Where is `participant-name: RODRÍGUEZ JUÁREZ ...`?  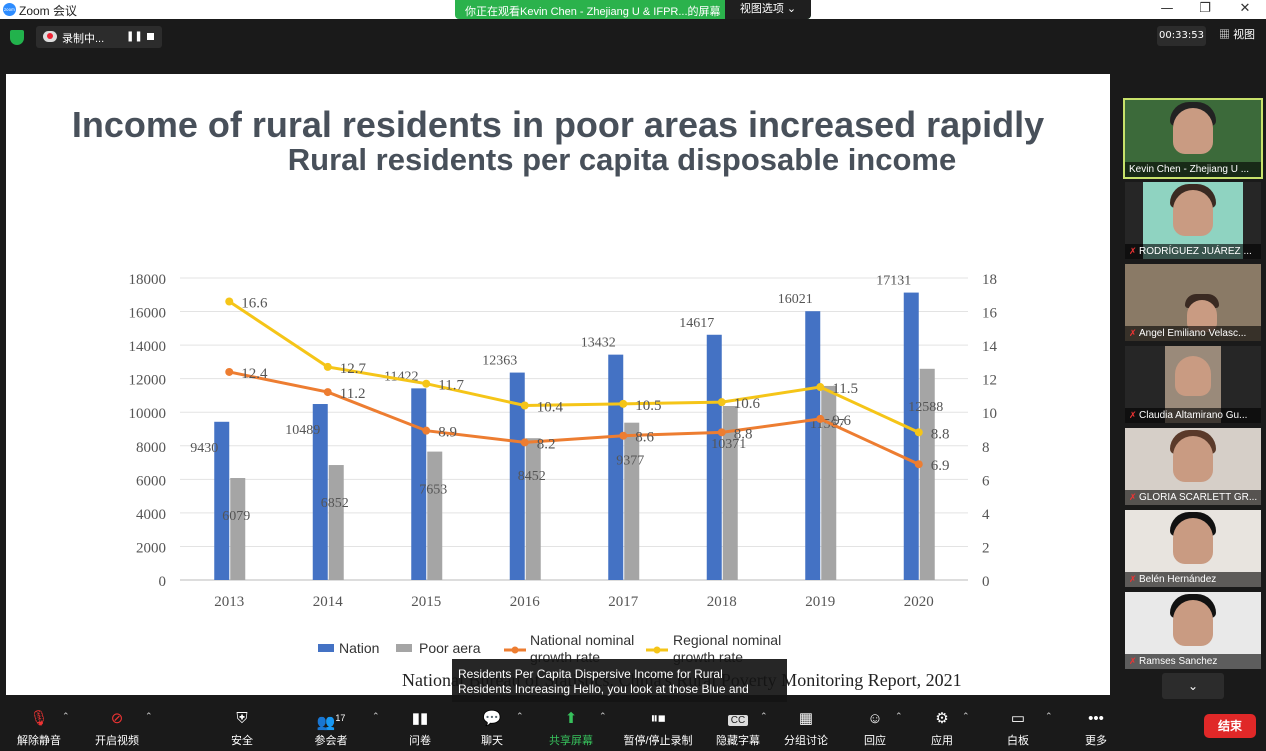
participant-name: RODRÍGUEZ JUÁREZ ... is located at coordinates (1195, 251).